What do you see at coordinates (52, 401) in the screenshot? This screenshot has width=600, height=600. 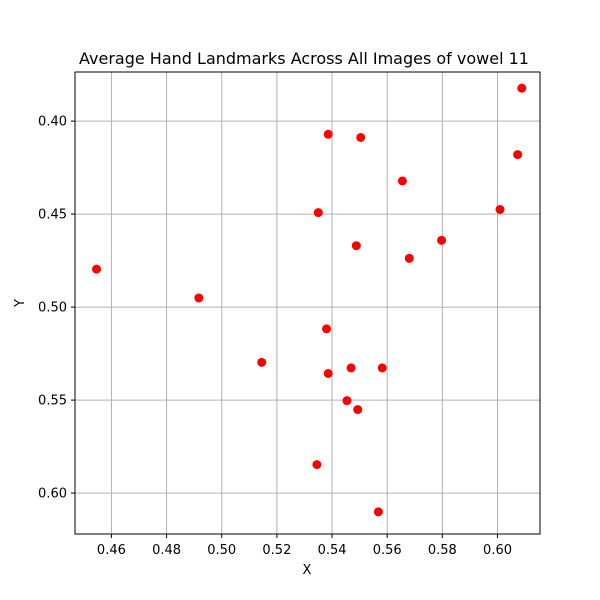 I see `y-tick-label: 0.55` at bounding box center [52, 401].